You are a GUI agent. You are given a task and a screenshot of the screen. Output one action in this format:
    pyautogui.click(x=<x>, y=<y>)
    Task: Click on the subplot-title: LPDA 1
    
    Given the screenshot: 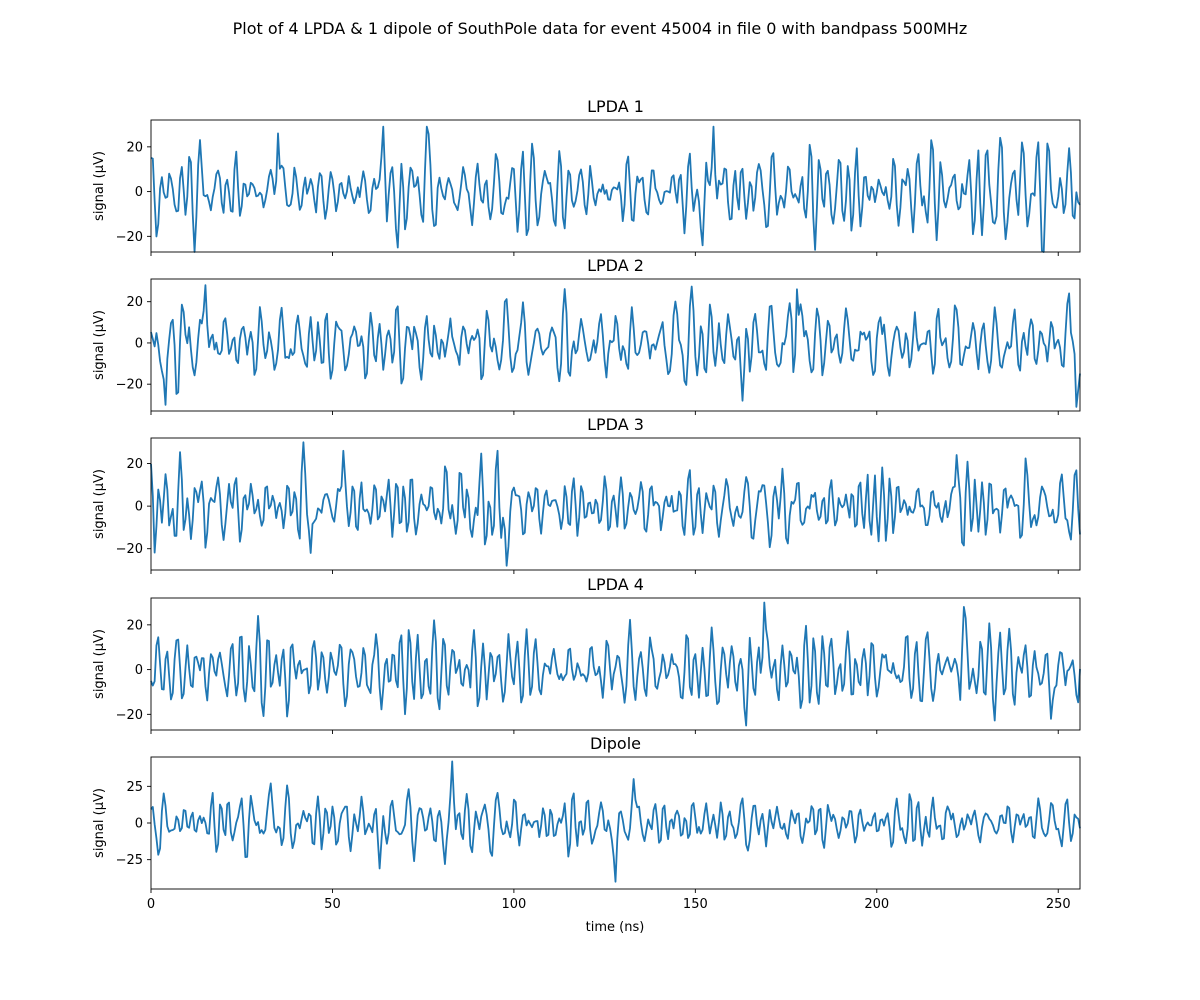 What is the action you would take?
    pyautogui.click(x=615, y=106)
    